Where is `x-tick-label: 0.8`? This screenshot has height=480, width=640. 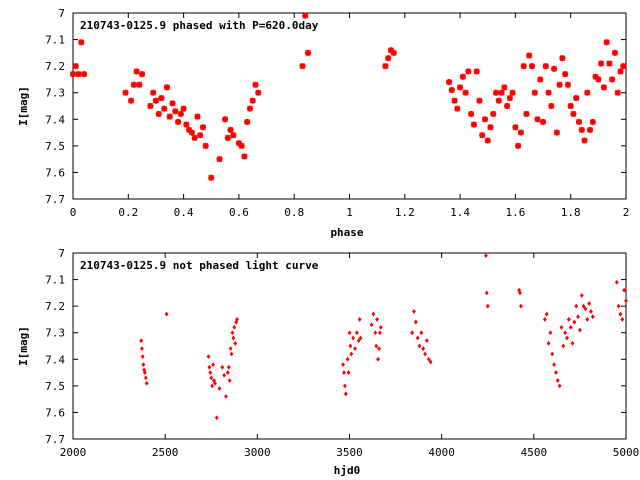
x-tick-label: 0.8 is located at coordinates (294, 212).